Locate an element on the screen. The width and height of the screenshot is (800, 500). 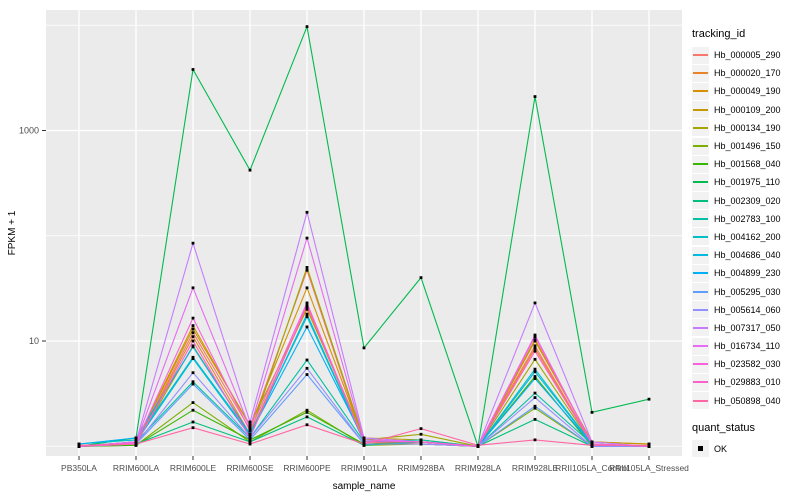
legend-item-label: Hb_029883_010 is located at coordinates (747, 382).